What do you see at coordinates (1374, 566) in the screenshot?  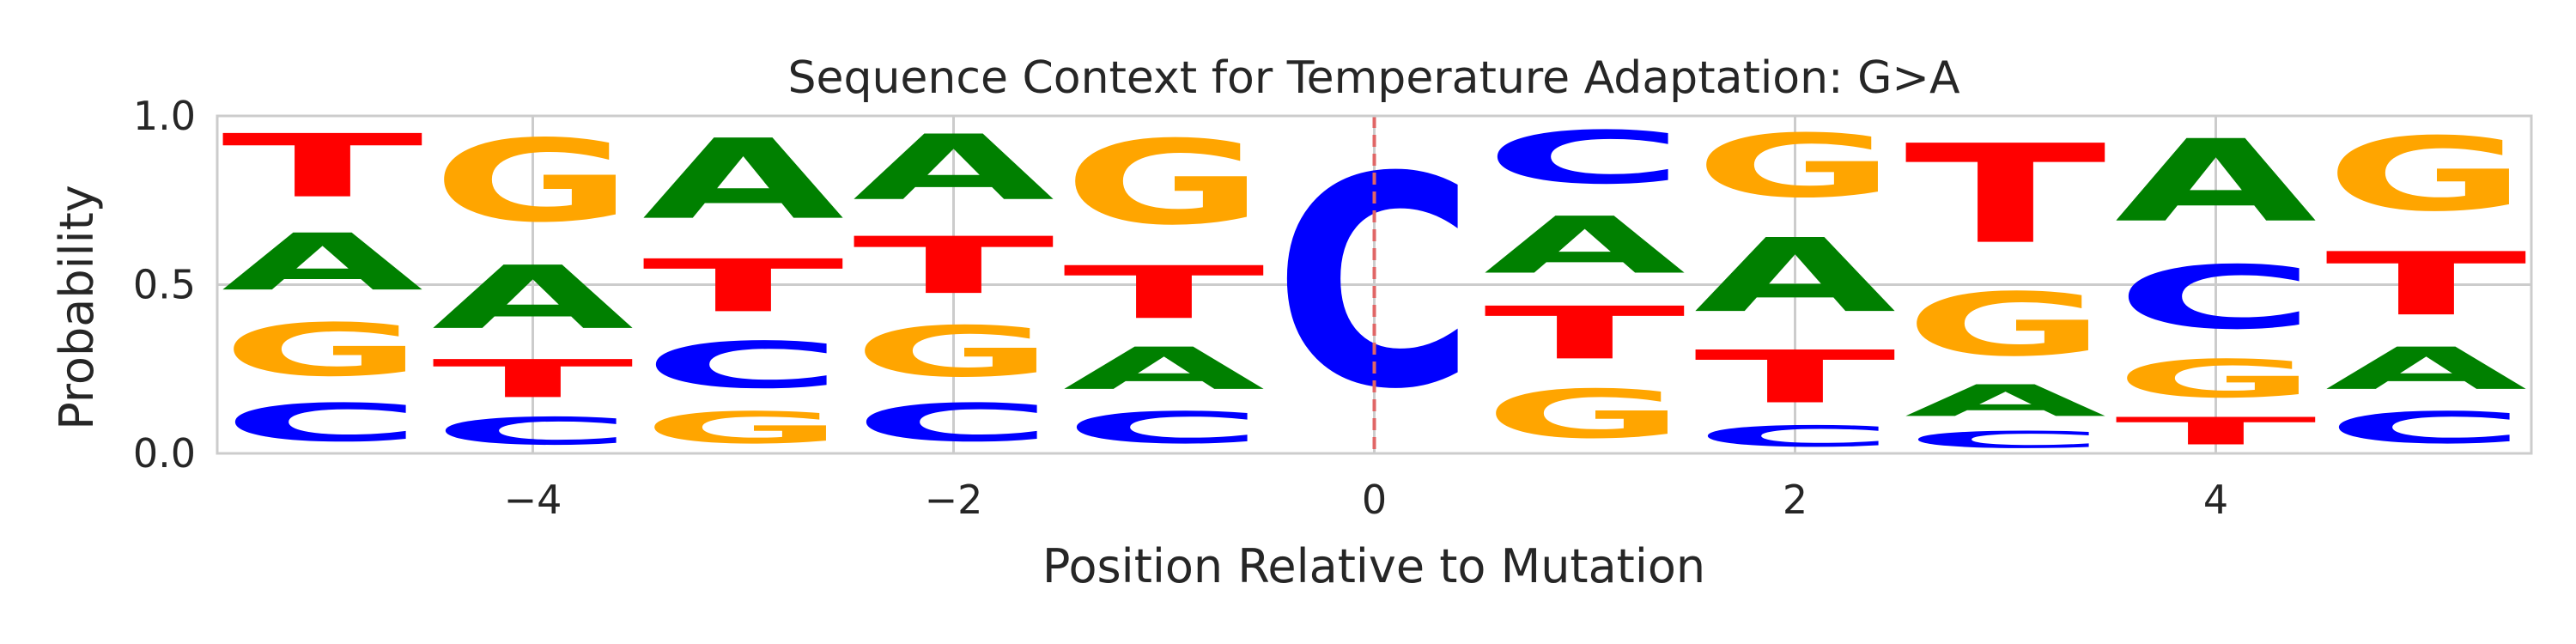 I see `x-axis-label: Position Relative to Mutation` at bounding box center [1374, 566].